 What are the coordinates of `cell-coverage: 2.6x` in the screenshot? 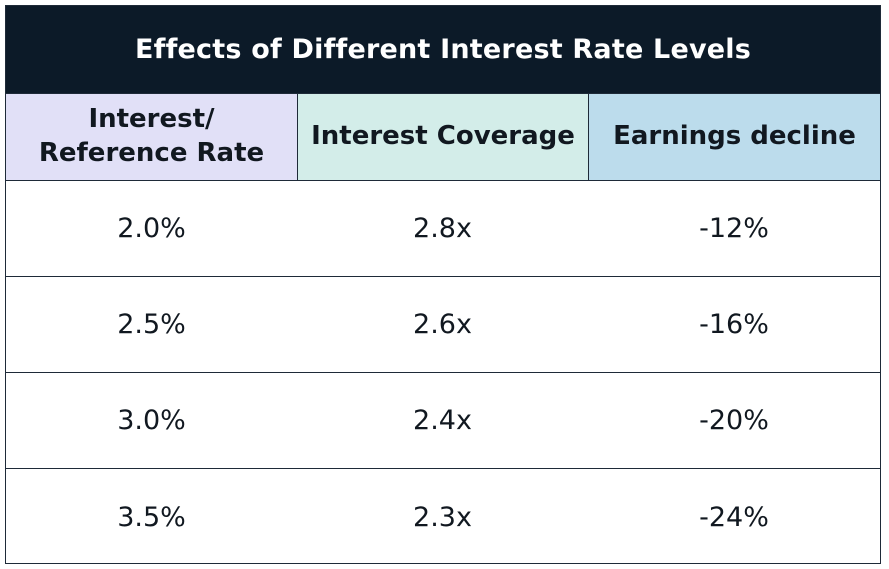 It's located at (442, 324).